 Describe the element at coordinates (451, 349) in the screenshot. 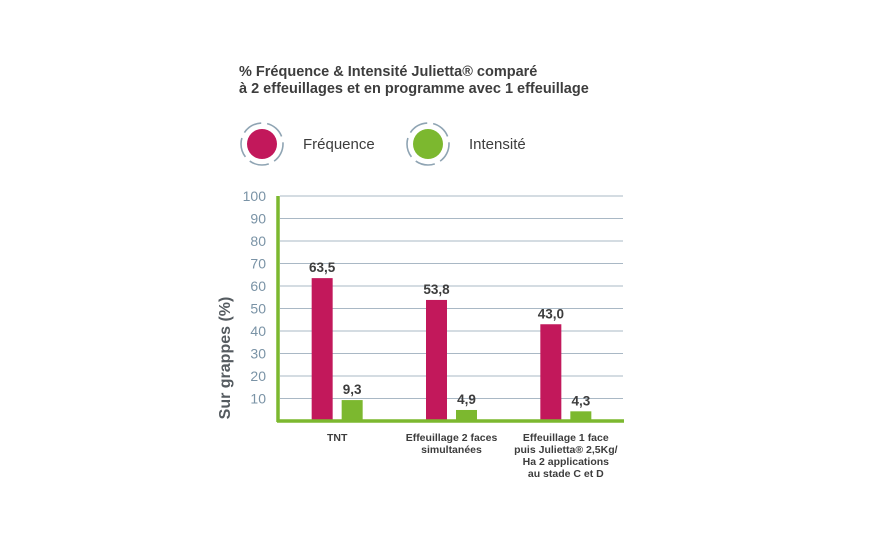

I see `bars` at that location.